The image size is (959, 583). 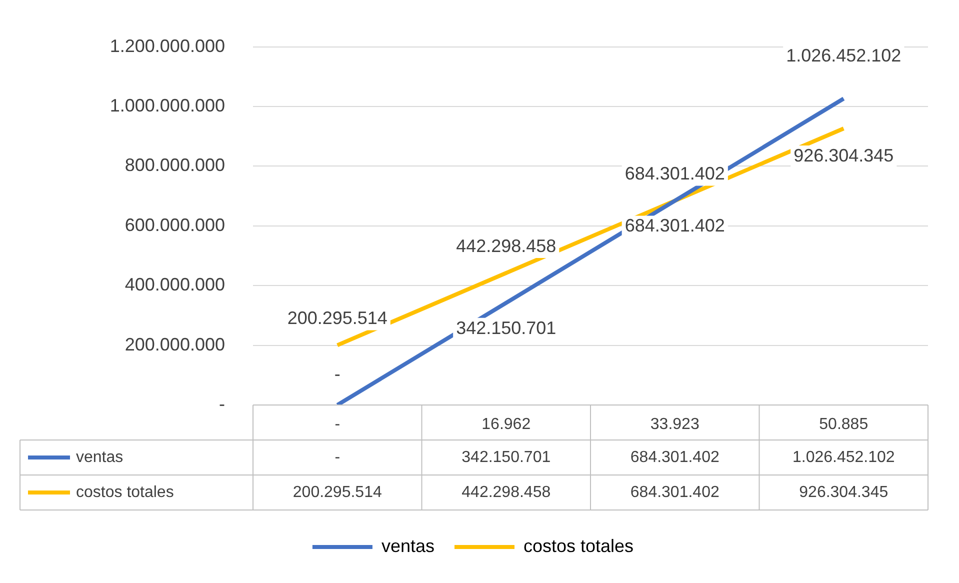 I want to click on x-tick-label: 16.962, so click(x=506, y=425).